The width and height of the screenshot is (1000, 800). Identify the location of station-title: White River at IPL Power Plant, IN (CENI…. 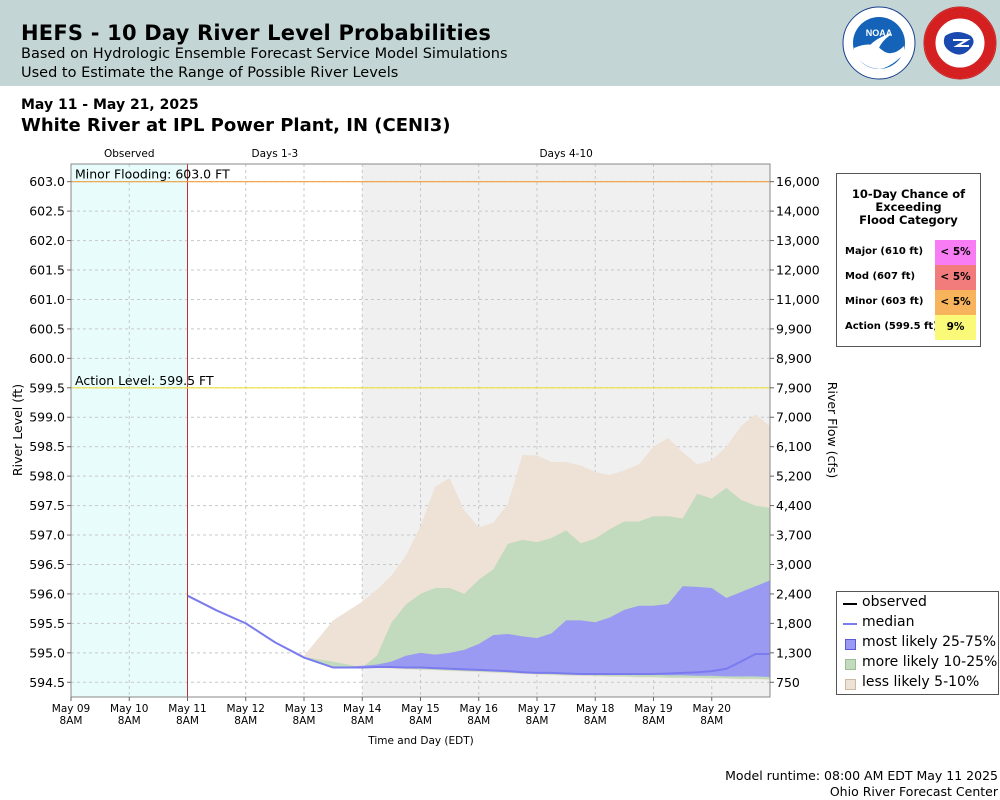
(236, 125).